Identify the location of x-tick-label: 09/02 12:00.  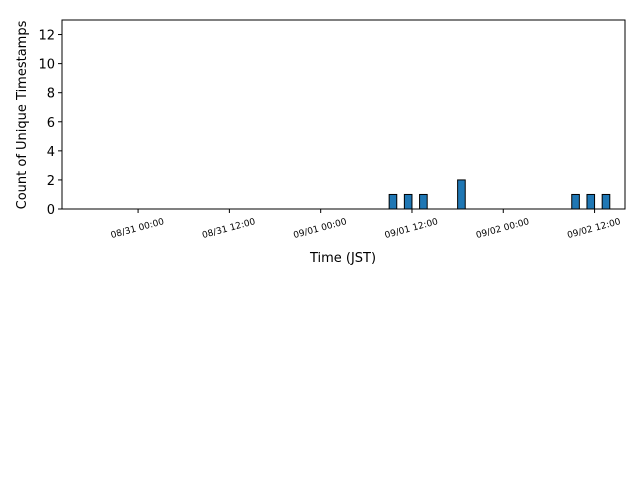
(594, 229).